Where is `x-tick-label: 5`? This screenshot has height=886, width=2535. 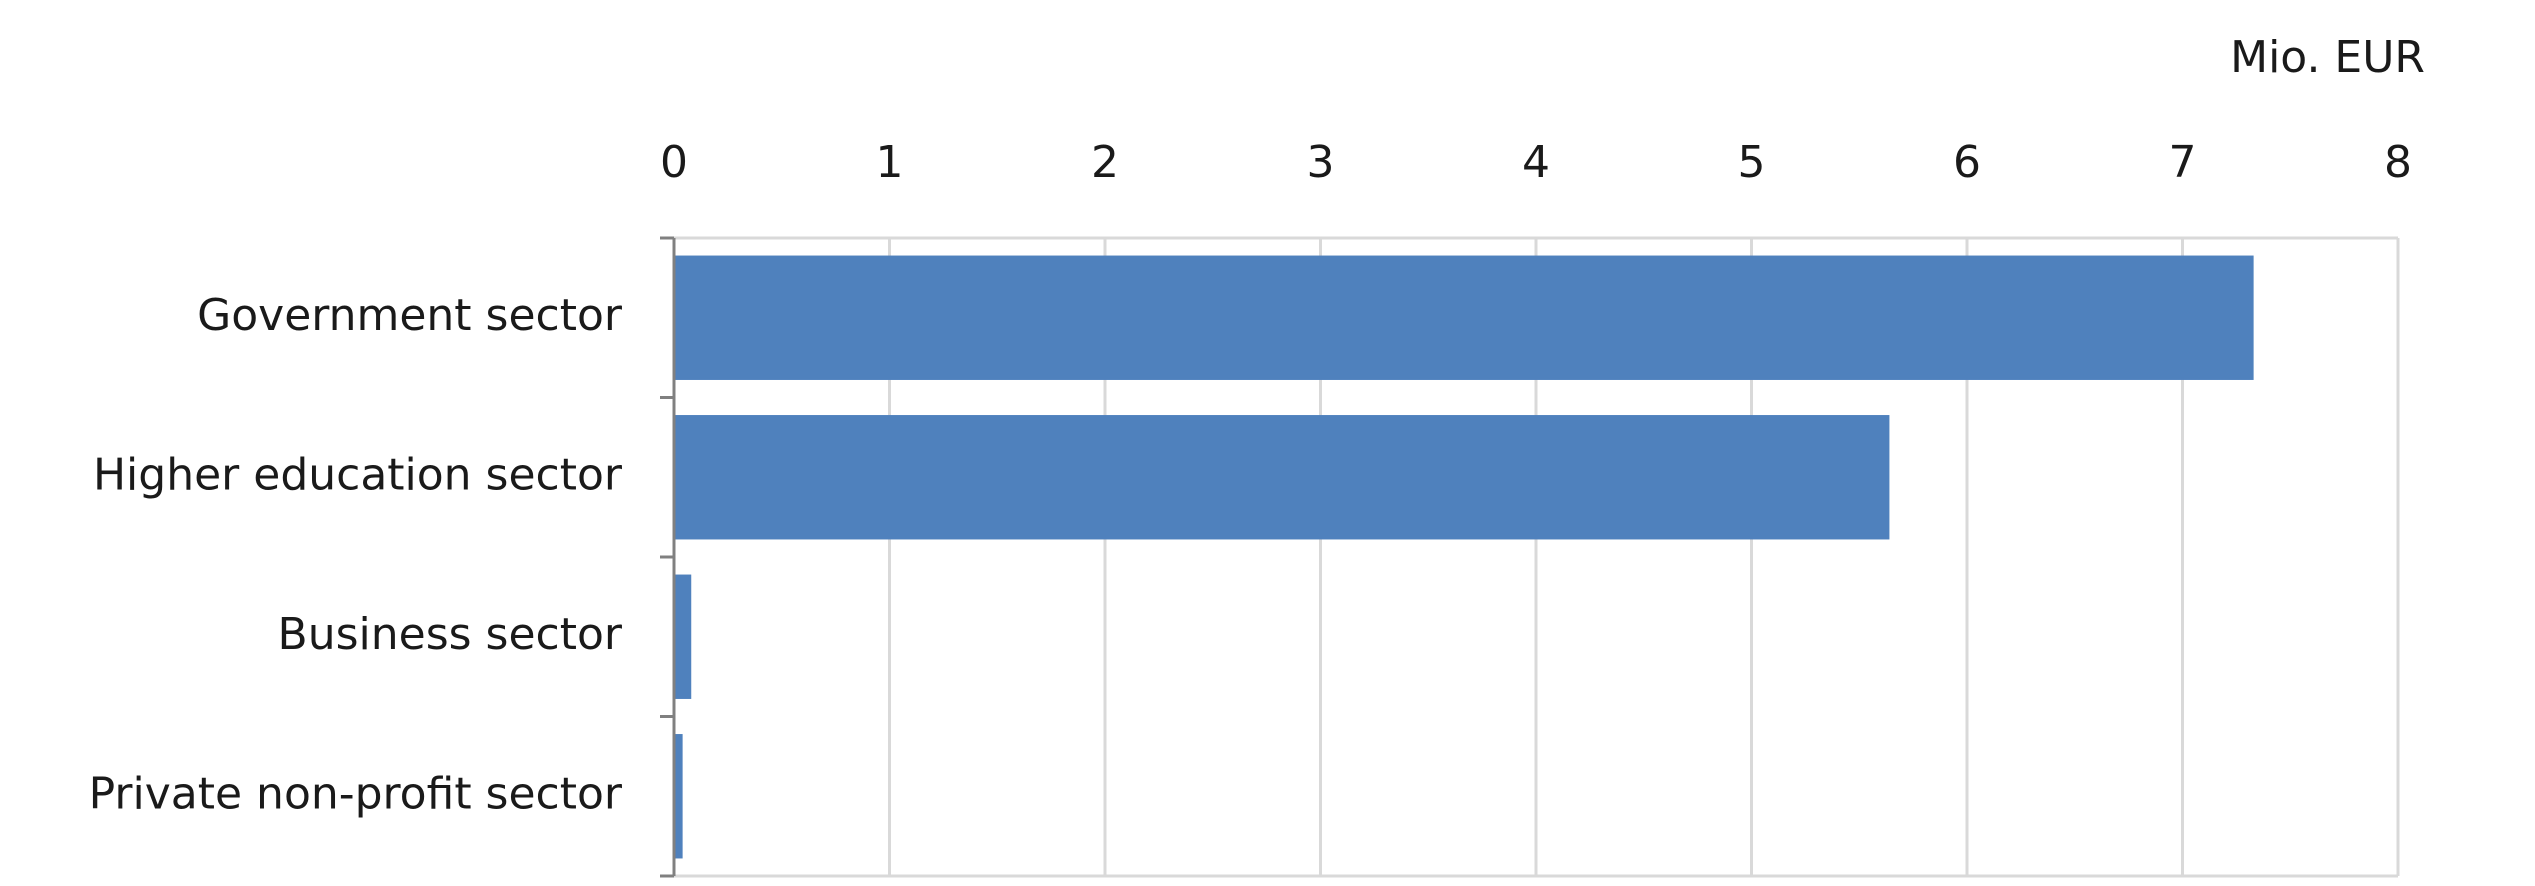 x-tick-label: 5 is located at coordinates (1752, 162).